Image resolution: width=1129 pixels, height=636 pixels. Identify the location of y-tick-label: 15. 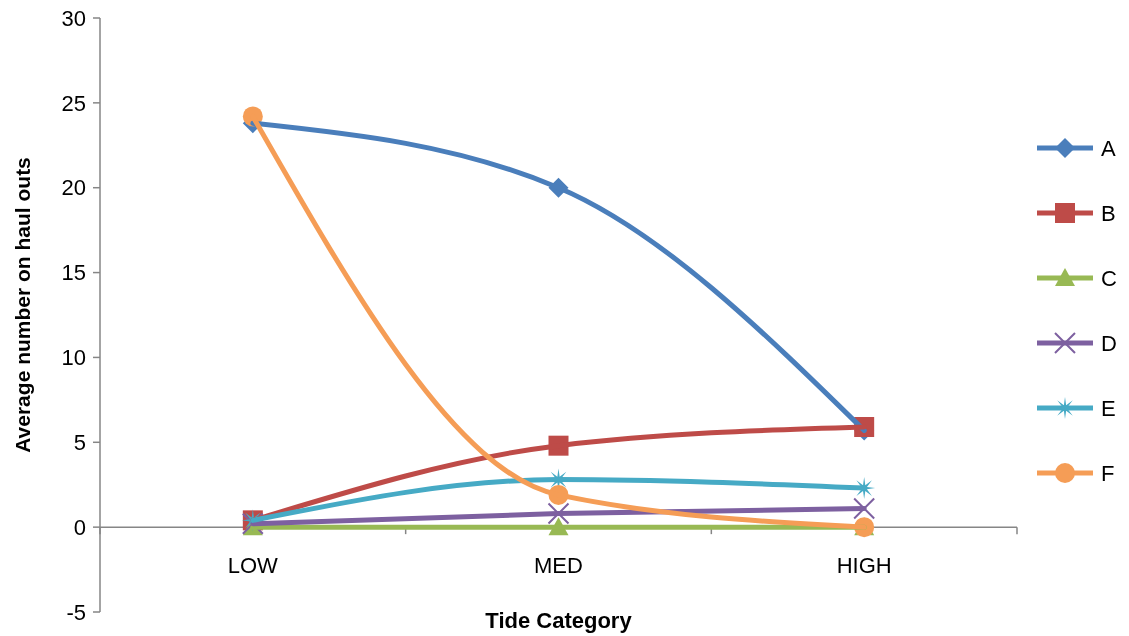
(73, 273).